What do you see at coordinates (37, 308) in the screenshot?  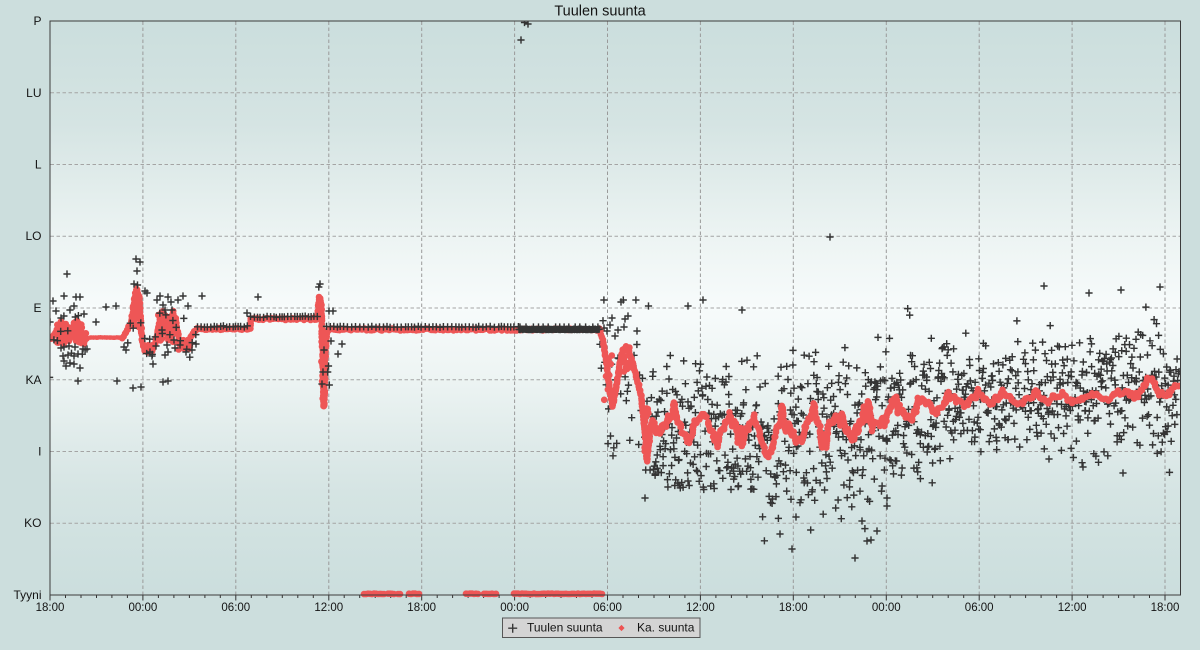 I see `svg-text: E` at bounding box center [37, 308].